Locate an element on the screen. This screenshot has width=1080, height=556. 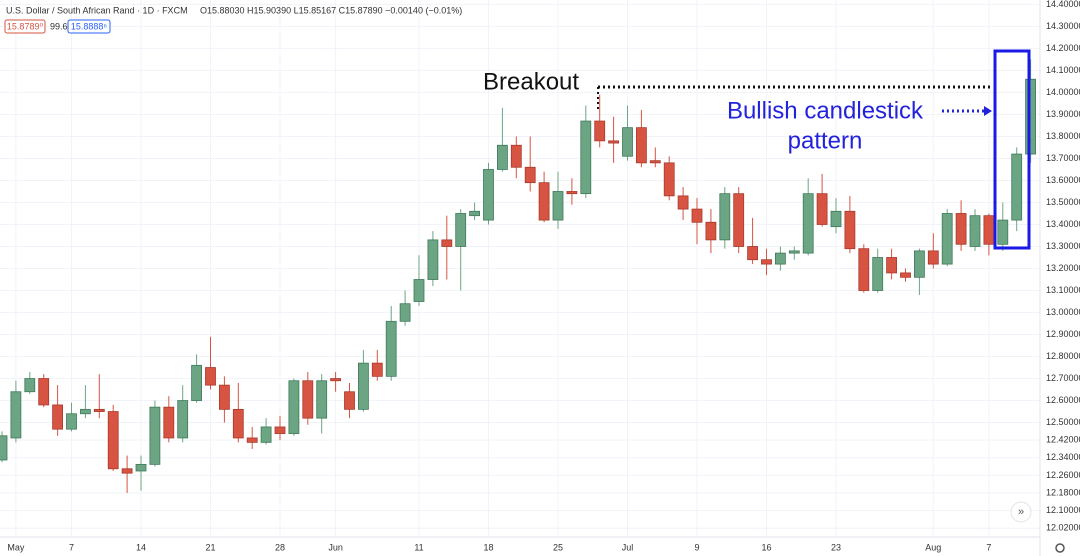
annotation: Breakout is located at coordinates (531, 81).